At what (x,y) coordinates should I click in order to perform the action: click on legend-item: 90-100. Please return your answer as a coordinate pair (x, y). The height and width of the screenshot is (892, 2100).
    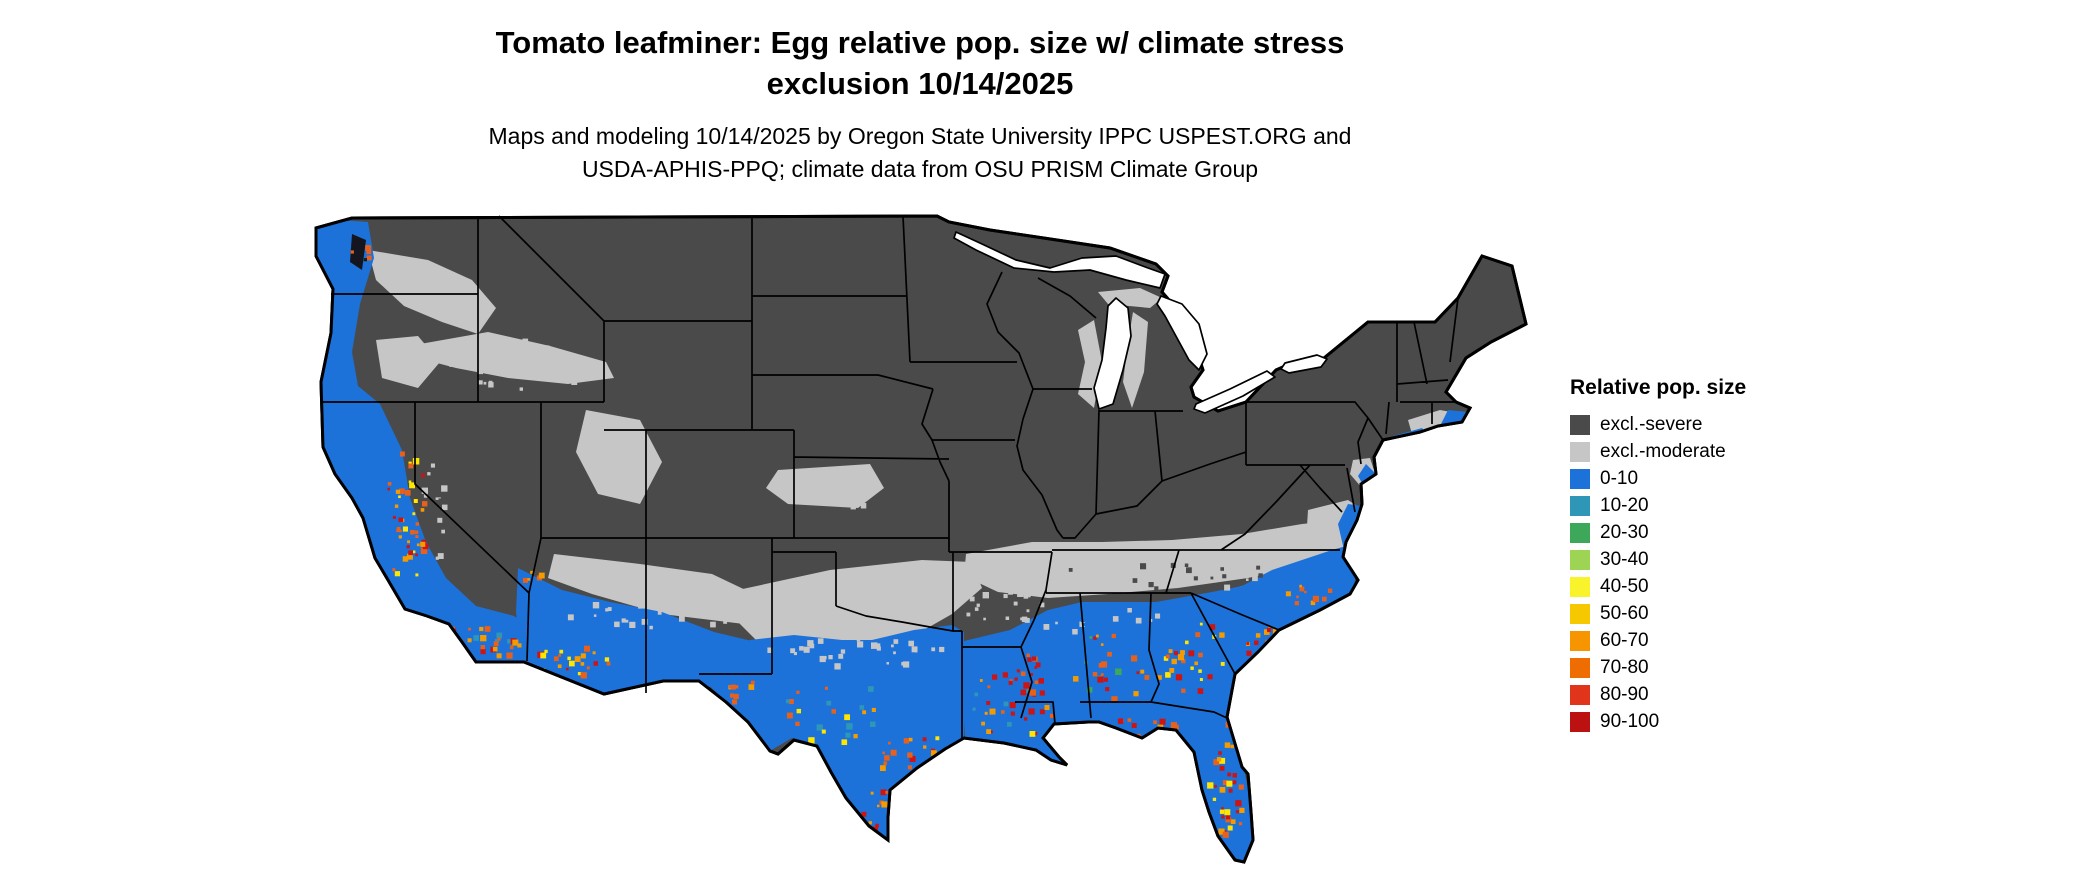
    Looking at the image, I should click on (1658, 721).